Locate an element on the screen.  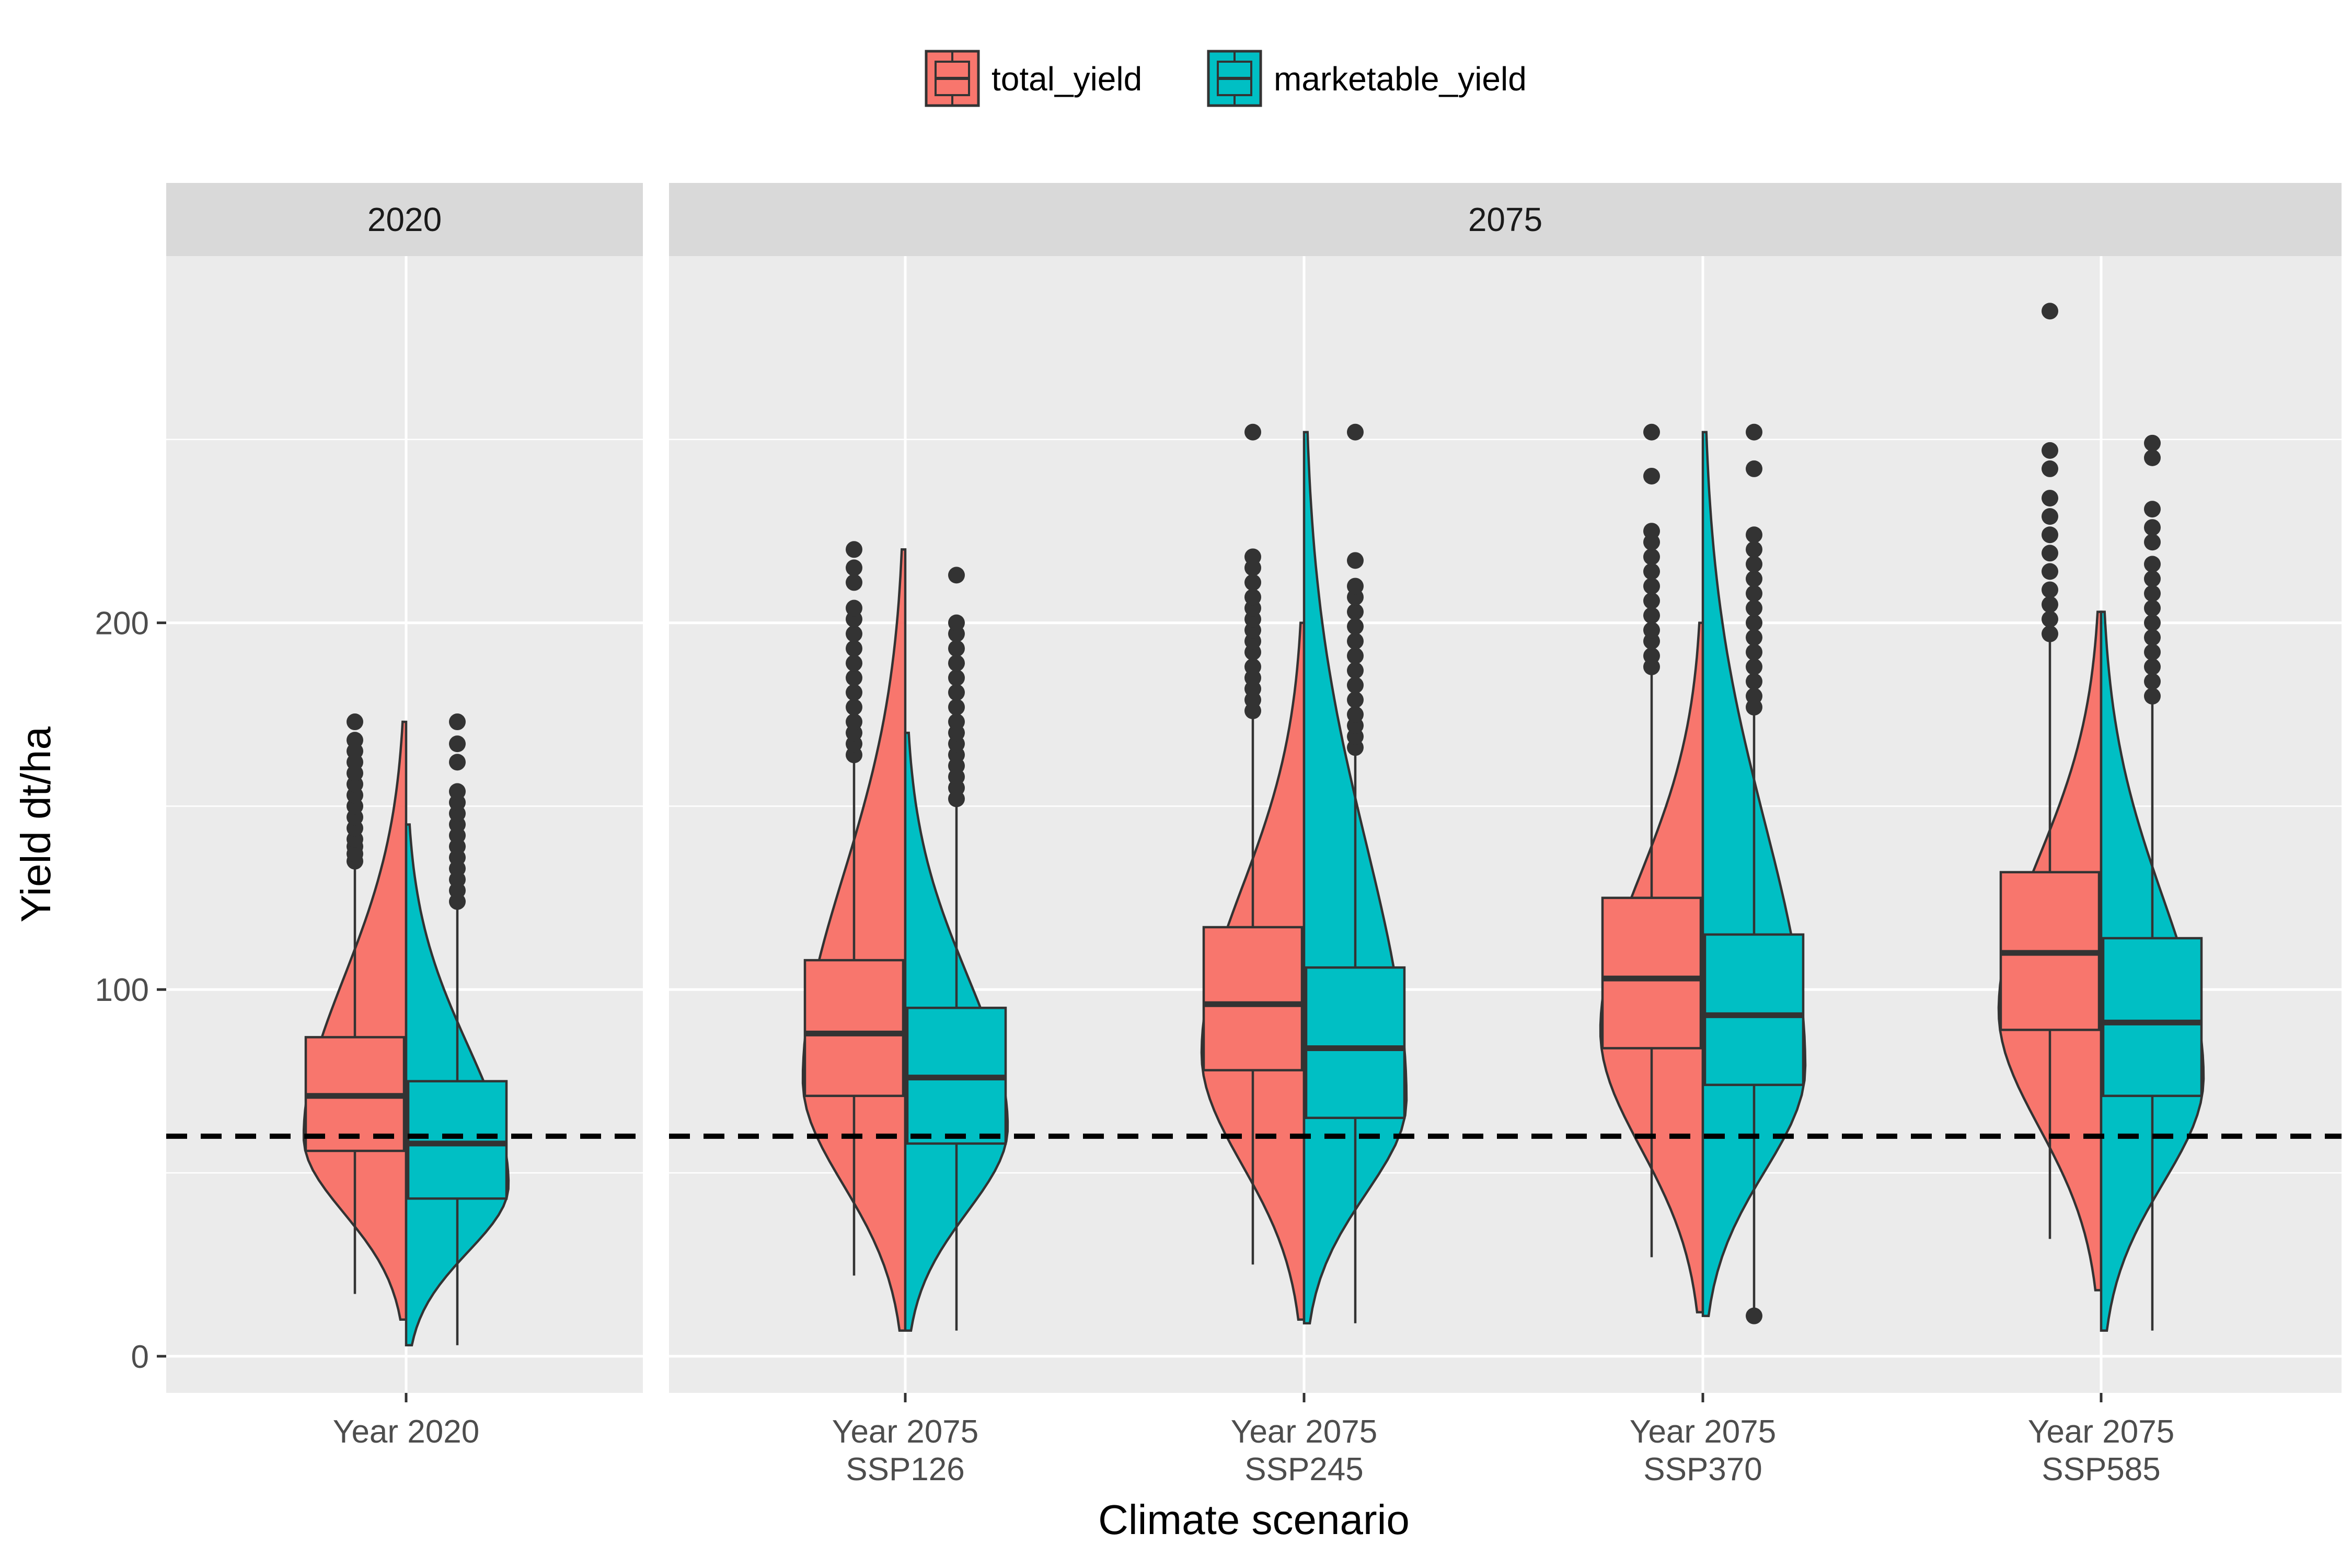
facet-strip-2075 is located at coordinates (1505, 219).